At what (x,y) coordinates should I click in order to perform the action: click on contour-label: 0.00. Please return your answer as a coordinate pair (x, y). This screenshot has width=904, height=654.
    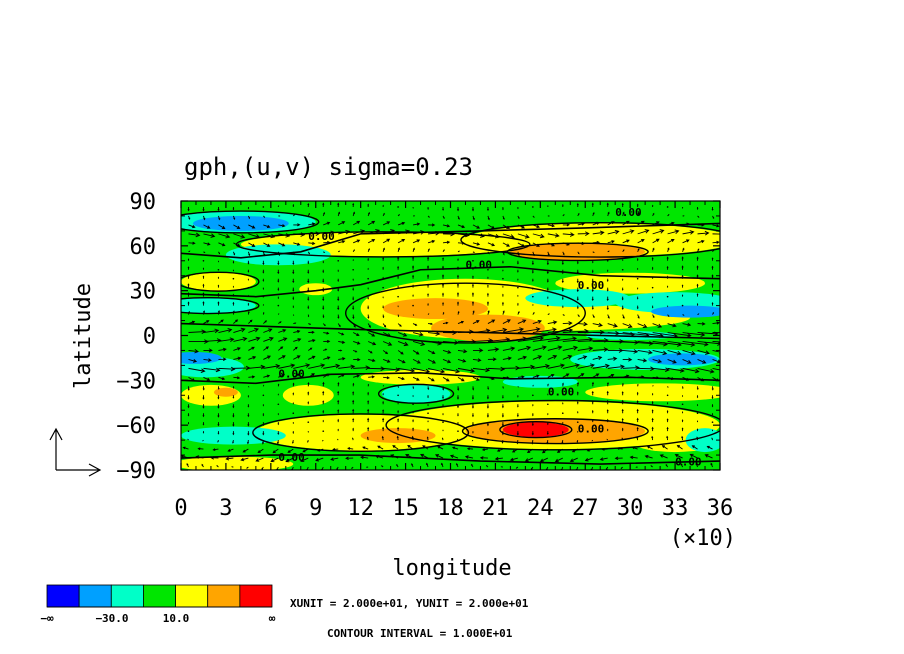
    Looking at the image, I should click on (688, 462).